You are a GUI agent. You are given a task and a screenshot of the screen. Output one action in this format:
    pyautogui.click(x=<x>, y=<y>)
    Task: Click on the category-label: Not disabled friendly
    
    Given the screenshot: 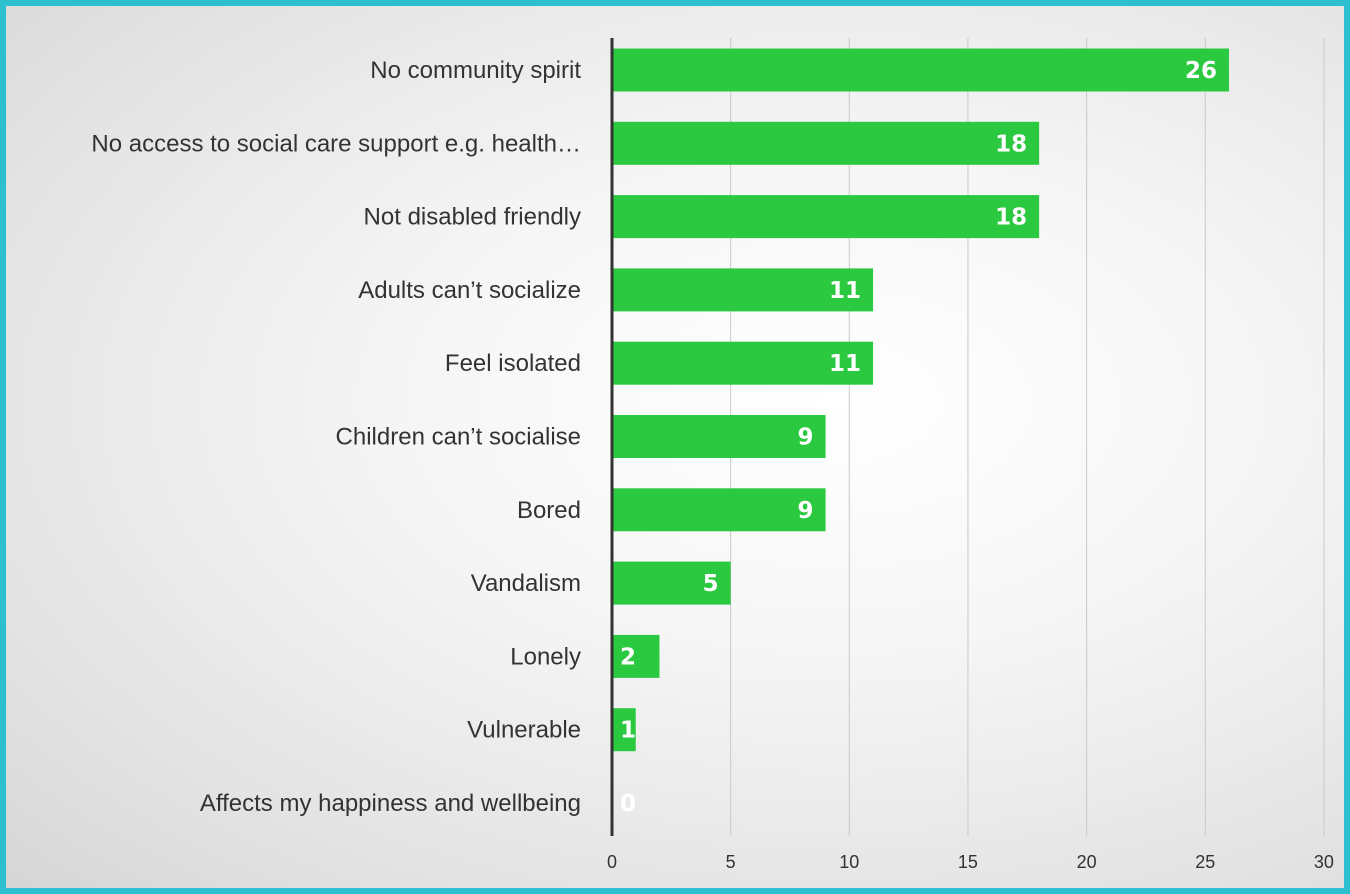 What is the action you would take?
    pyautogui.click(x=472, y=217)
    